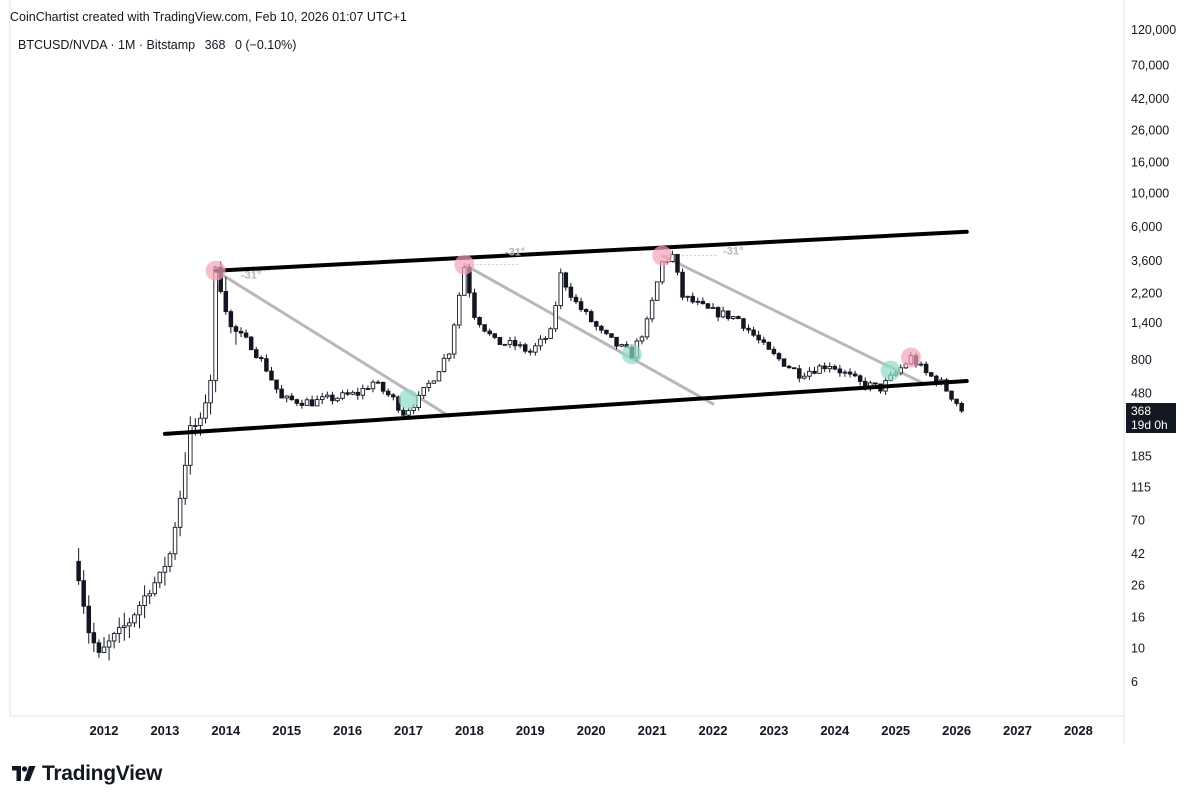 This screenshot has width=1200, height=803. Describe the element at coordinates (1146, 323) in the screenshot. I see `y-tick-label: 1,400` at that location.